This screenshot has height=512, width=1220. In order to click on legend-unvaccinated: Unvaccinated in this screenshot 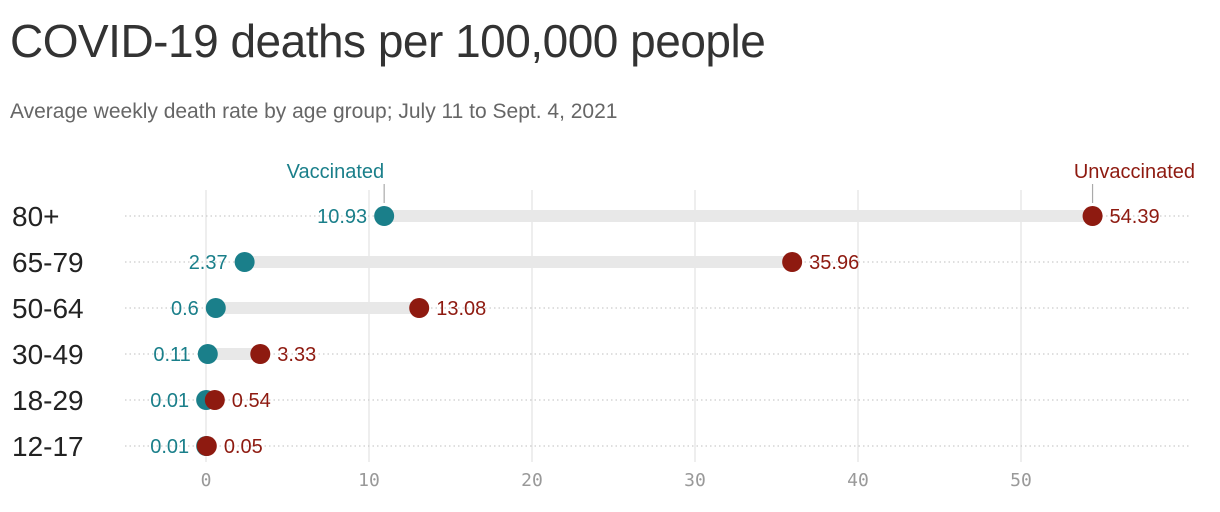, I will do `click(1134, 172)`.